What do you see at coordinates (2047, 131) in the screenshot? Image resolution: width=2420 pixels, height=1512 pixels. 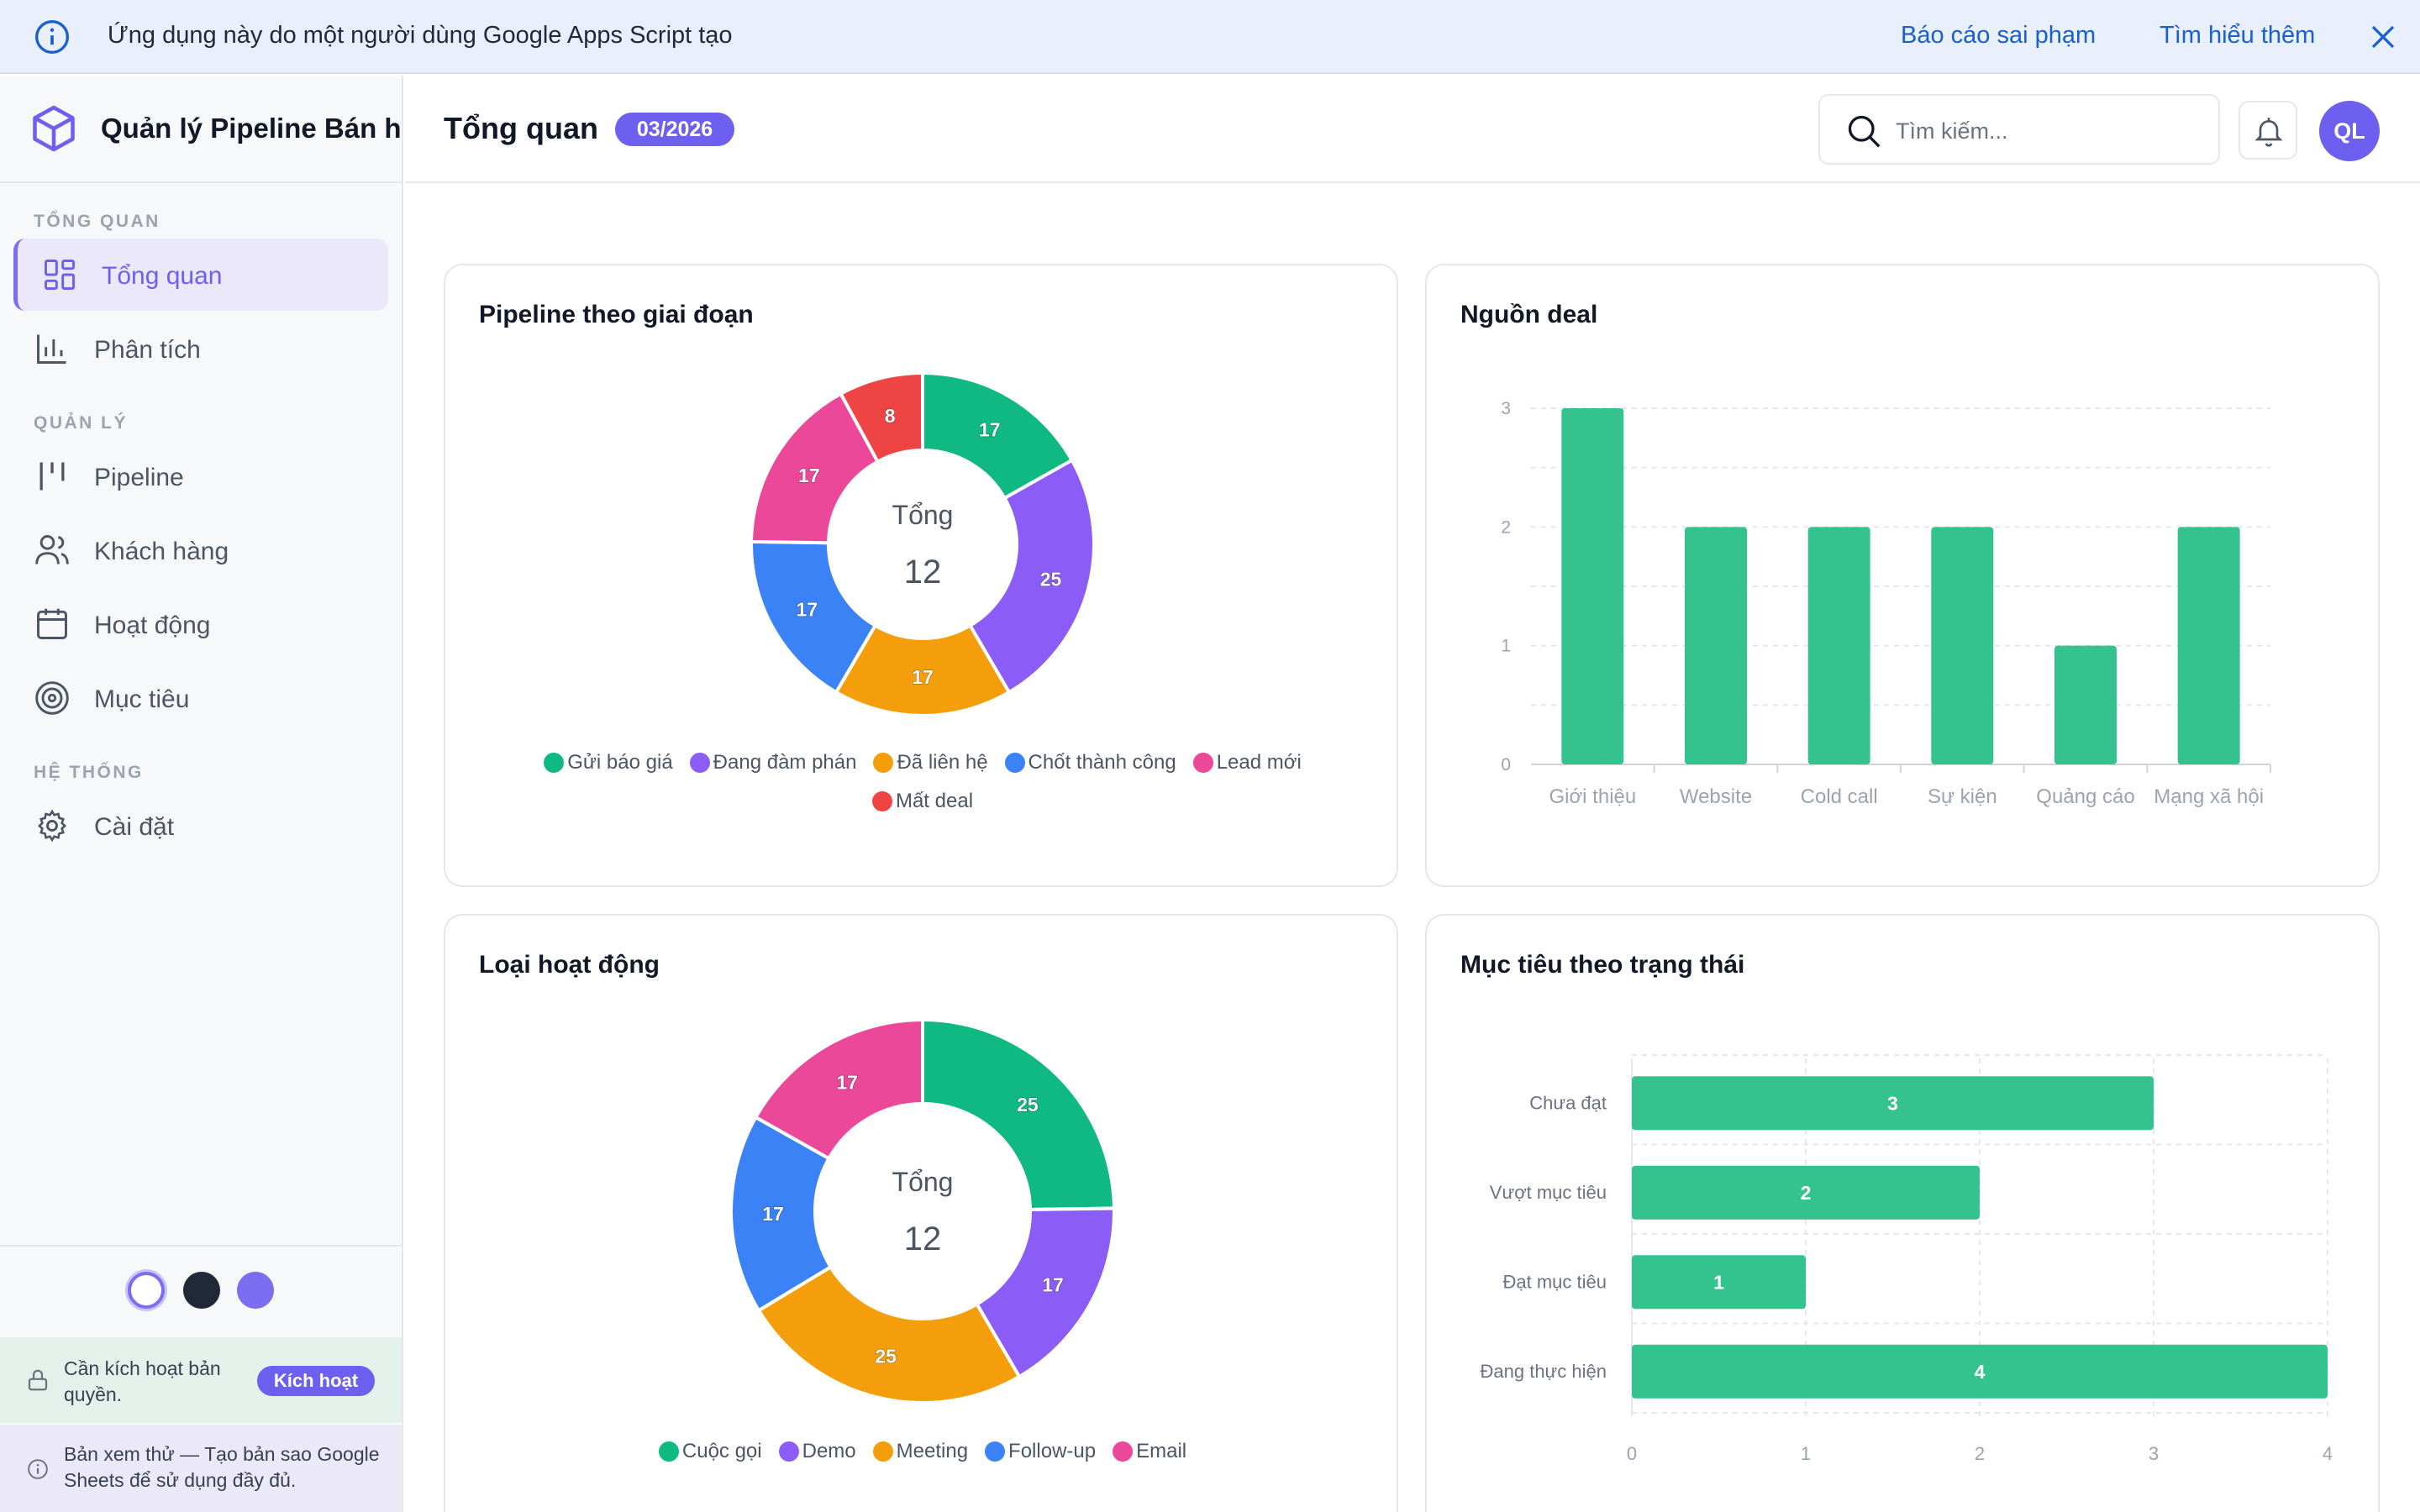 I see `search-input` at bounding box center [2047, 131].